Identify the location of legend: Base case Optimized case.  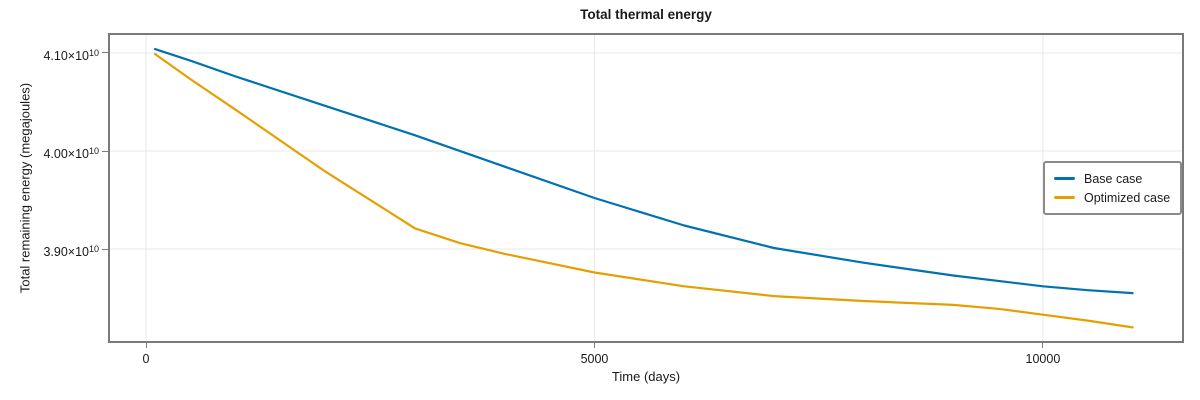
(1112, 188).